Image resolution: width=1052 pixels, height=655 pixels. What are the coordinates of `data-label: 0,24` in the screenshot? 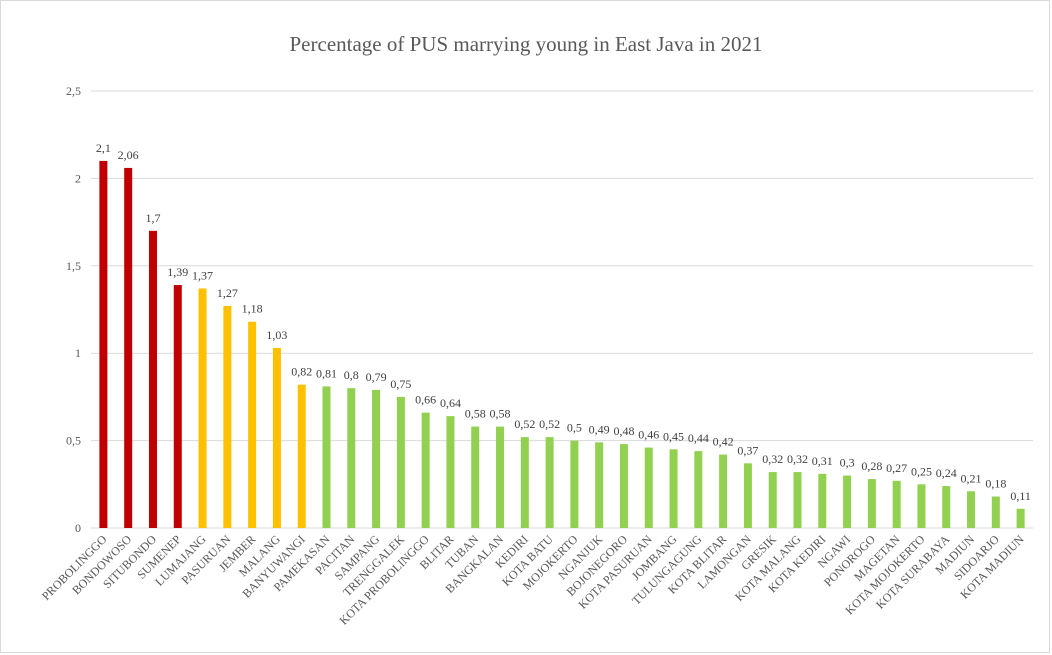 It's located at (946, 473).